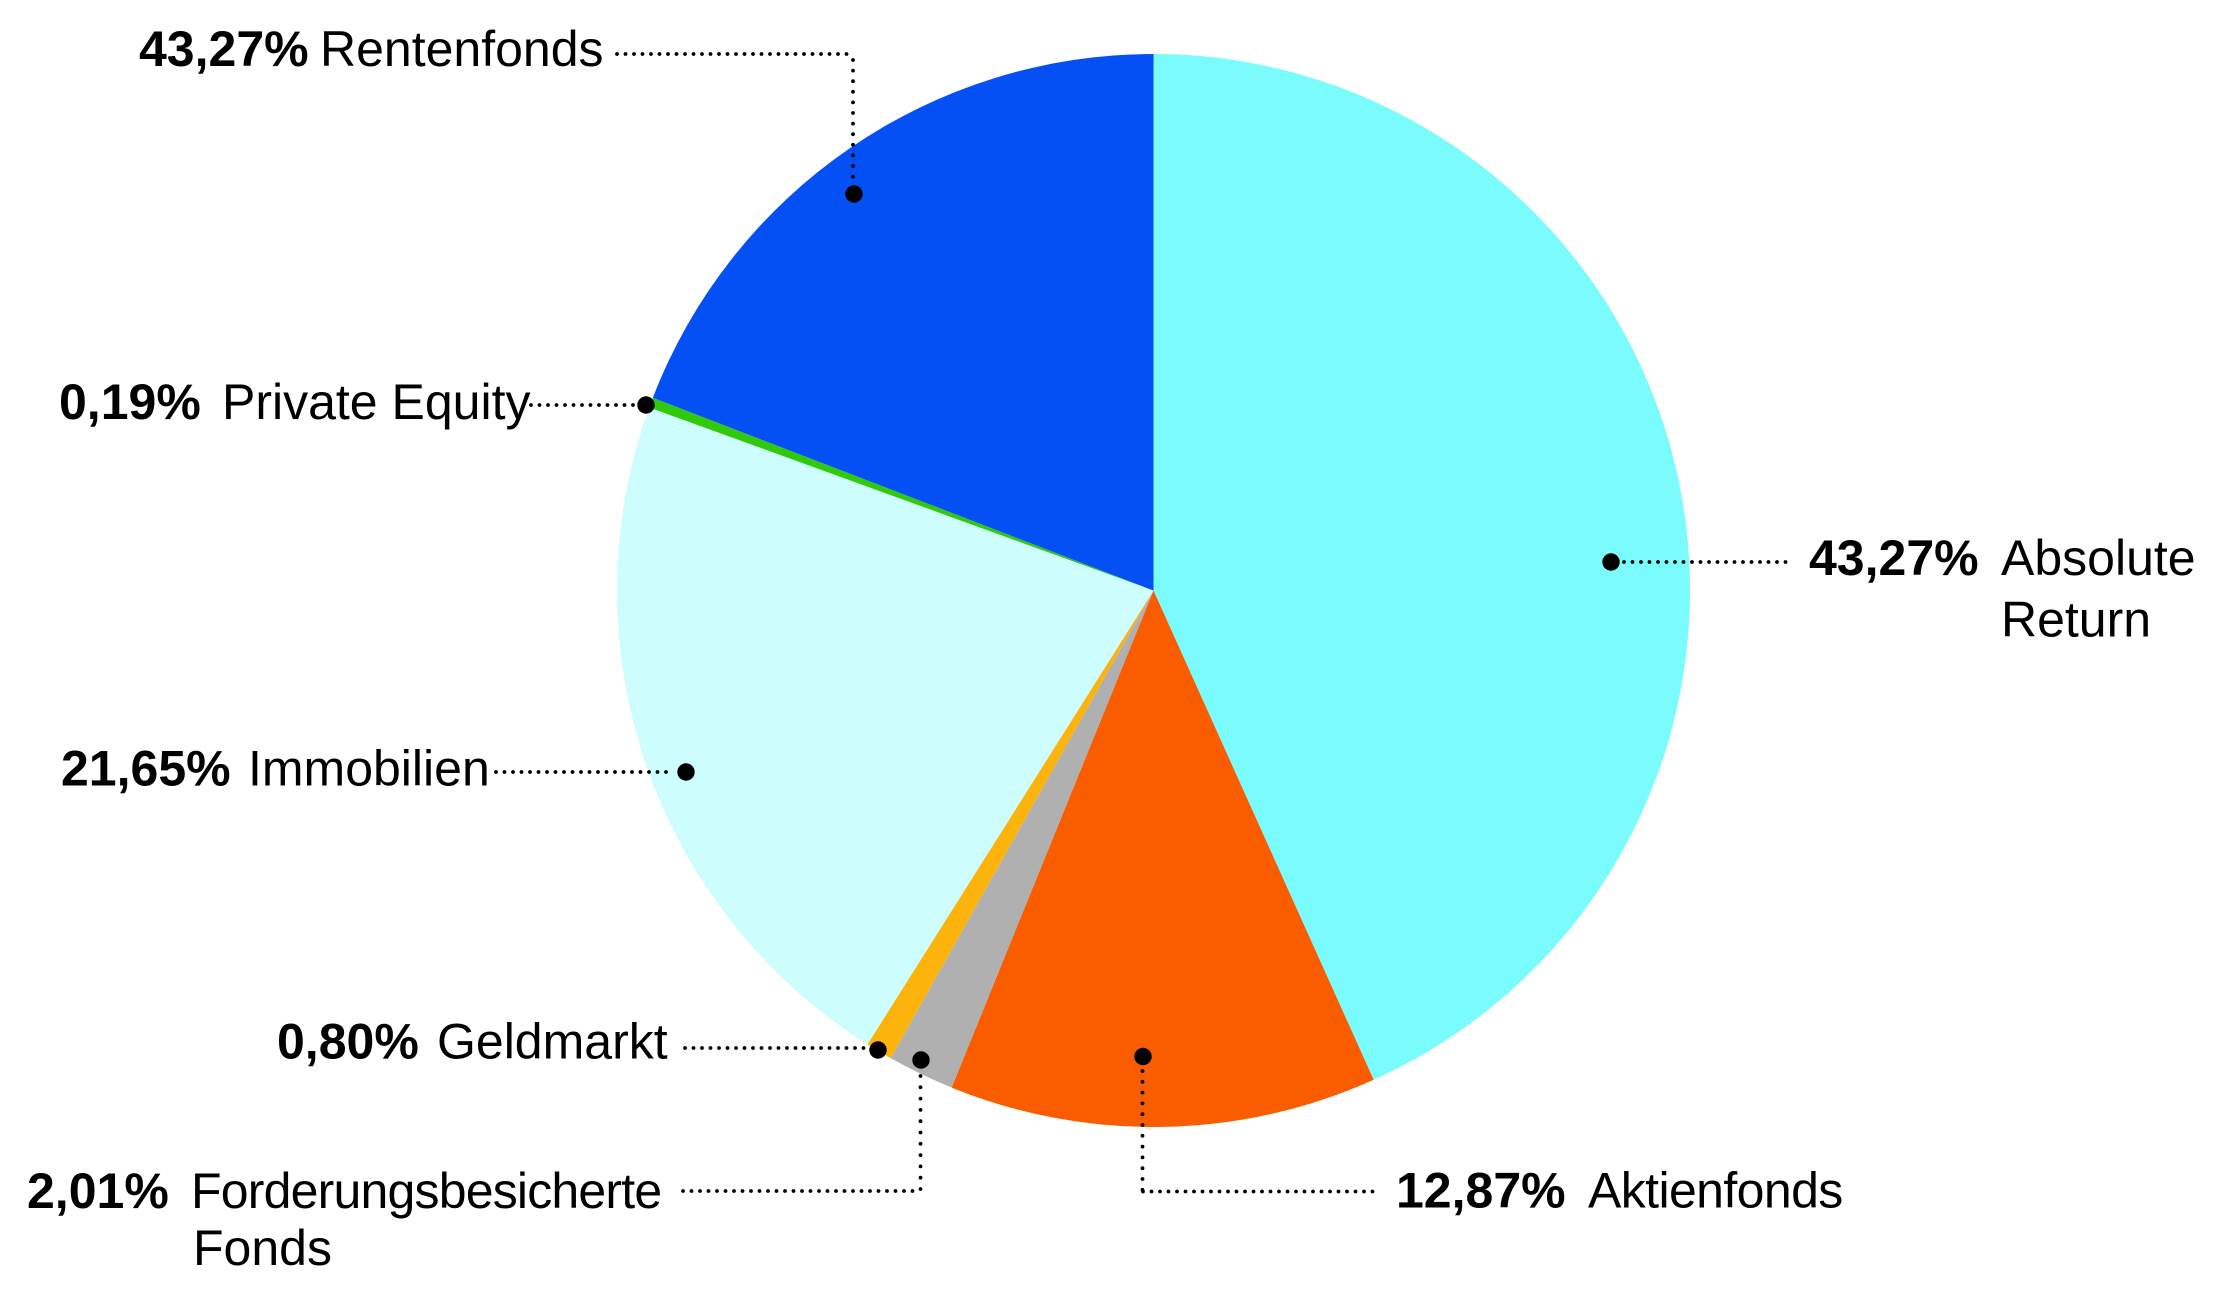 The height and width of the screenshot is (1292, 2213). Describe the element at coordinates (552, 1042) in the screenshot. I see `svg-text: Geldmarkt` at that location.